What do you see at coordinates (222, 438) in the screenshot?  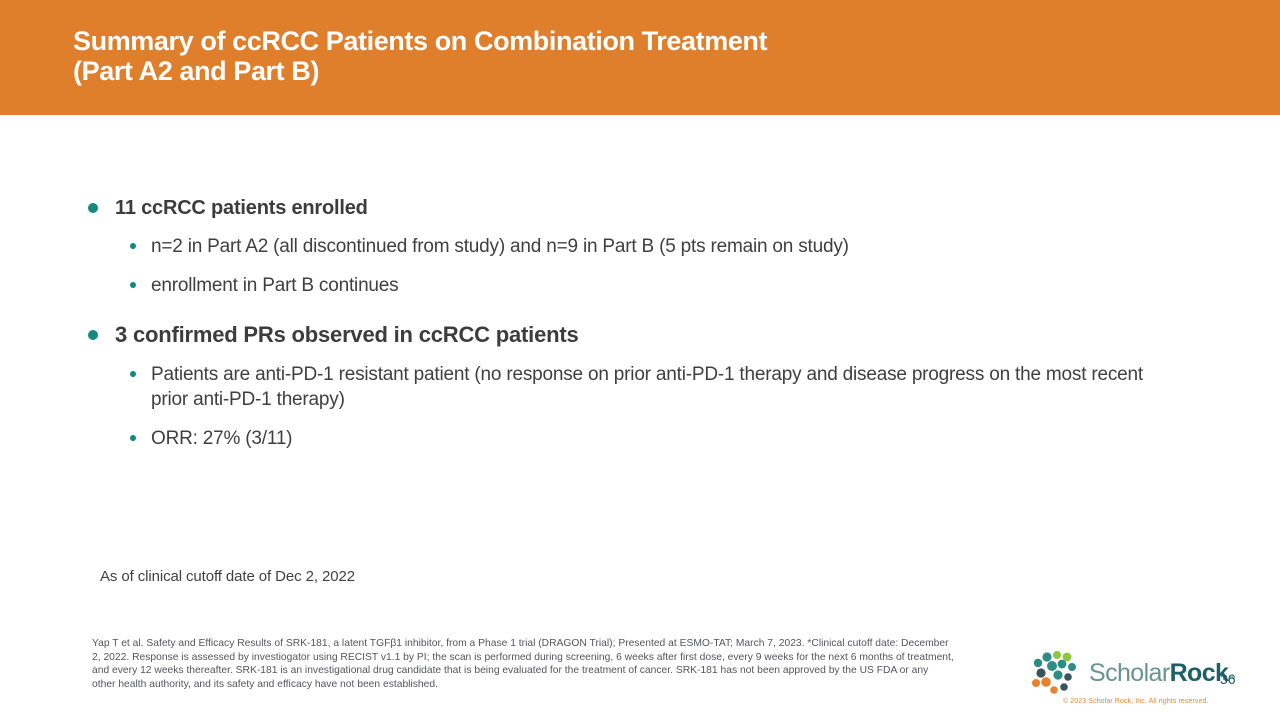 I see `sub-bullet-orr-text: ORR: 27% (3/11)` at bounding box center [222, 438].